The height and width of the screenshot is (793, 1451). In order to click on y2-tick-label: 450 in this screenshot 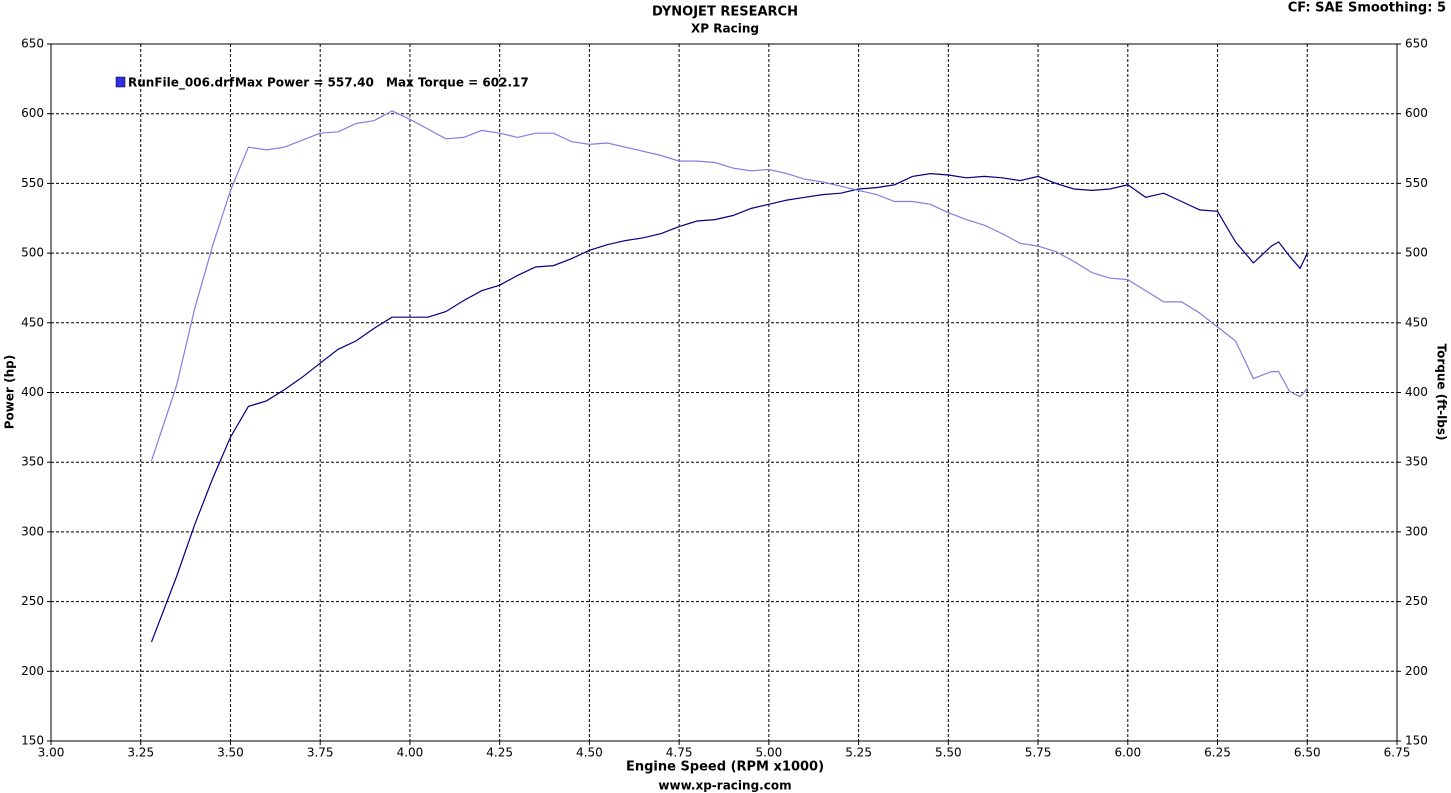, I will do `click(1416, 322)`.